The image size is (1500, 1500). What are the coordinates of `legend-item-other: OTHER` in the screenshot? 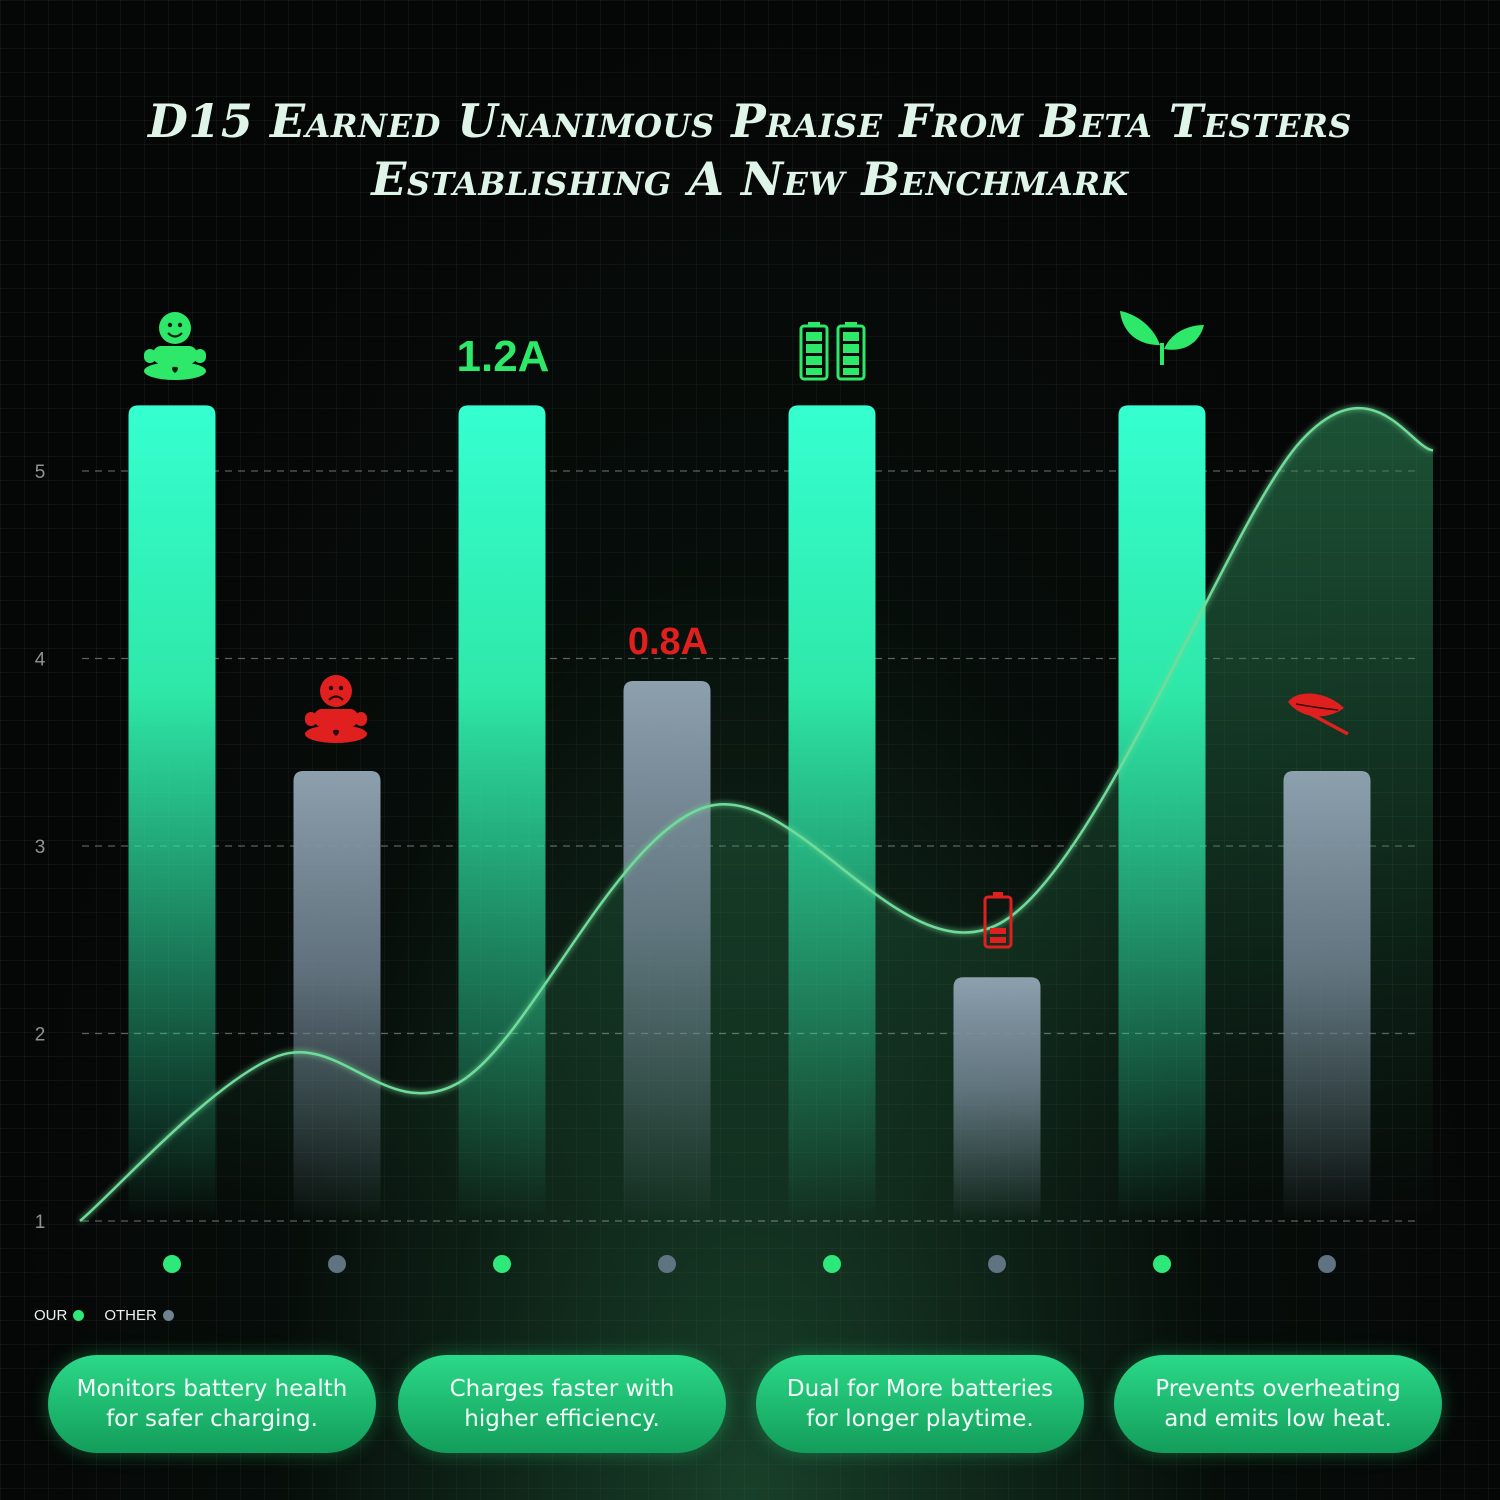 It's located at (139, 1315).